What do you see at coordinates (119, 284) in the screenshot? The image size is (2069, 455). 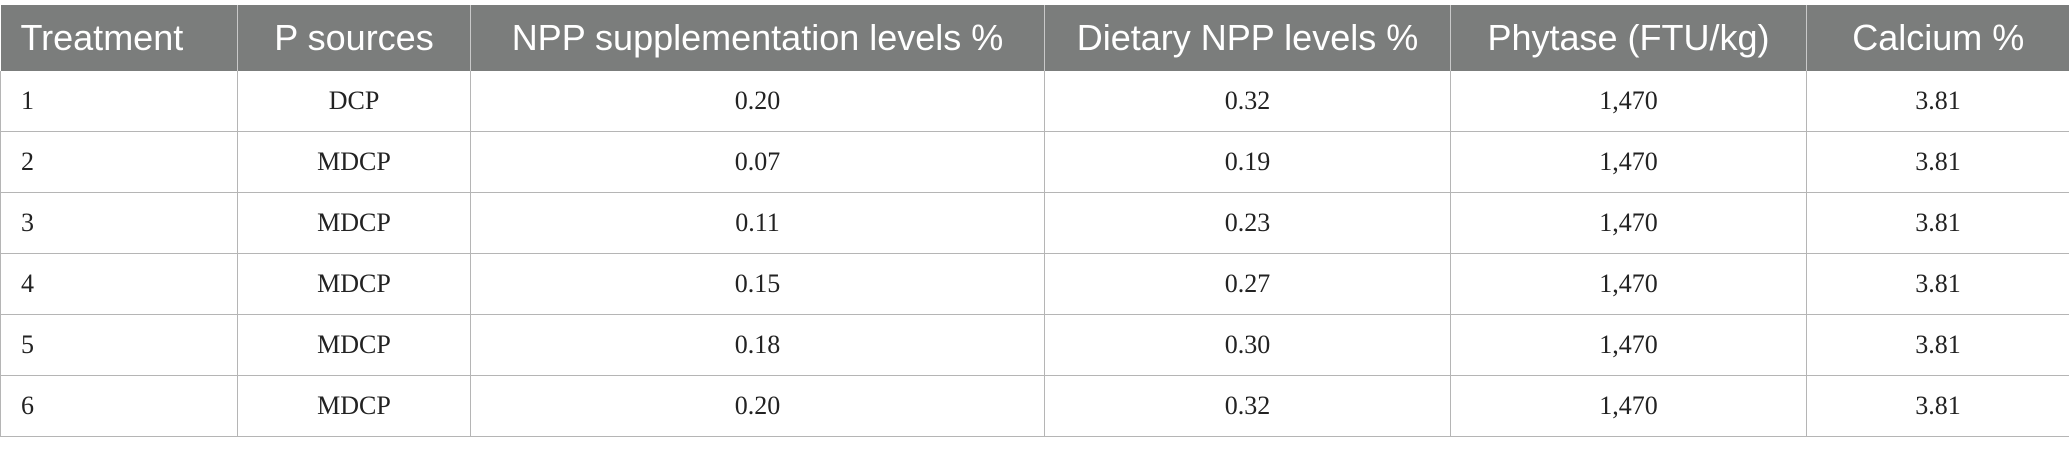 I see `cell-treatment: 4` at bounding box center [119, 284].